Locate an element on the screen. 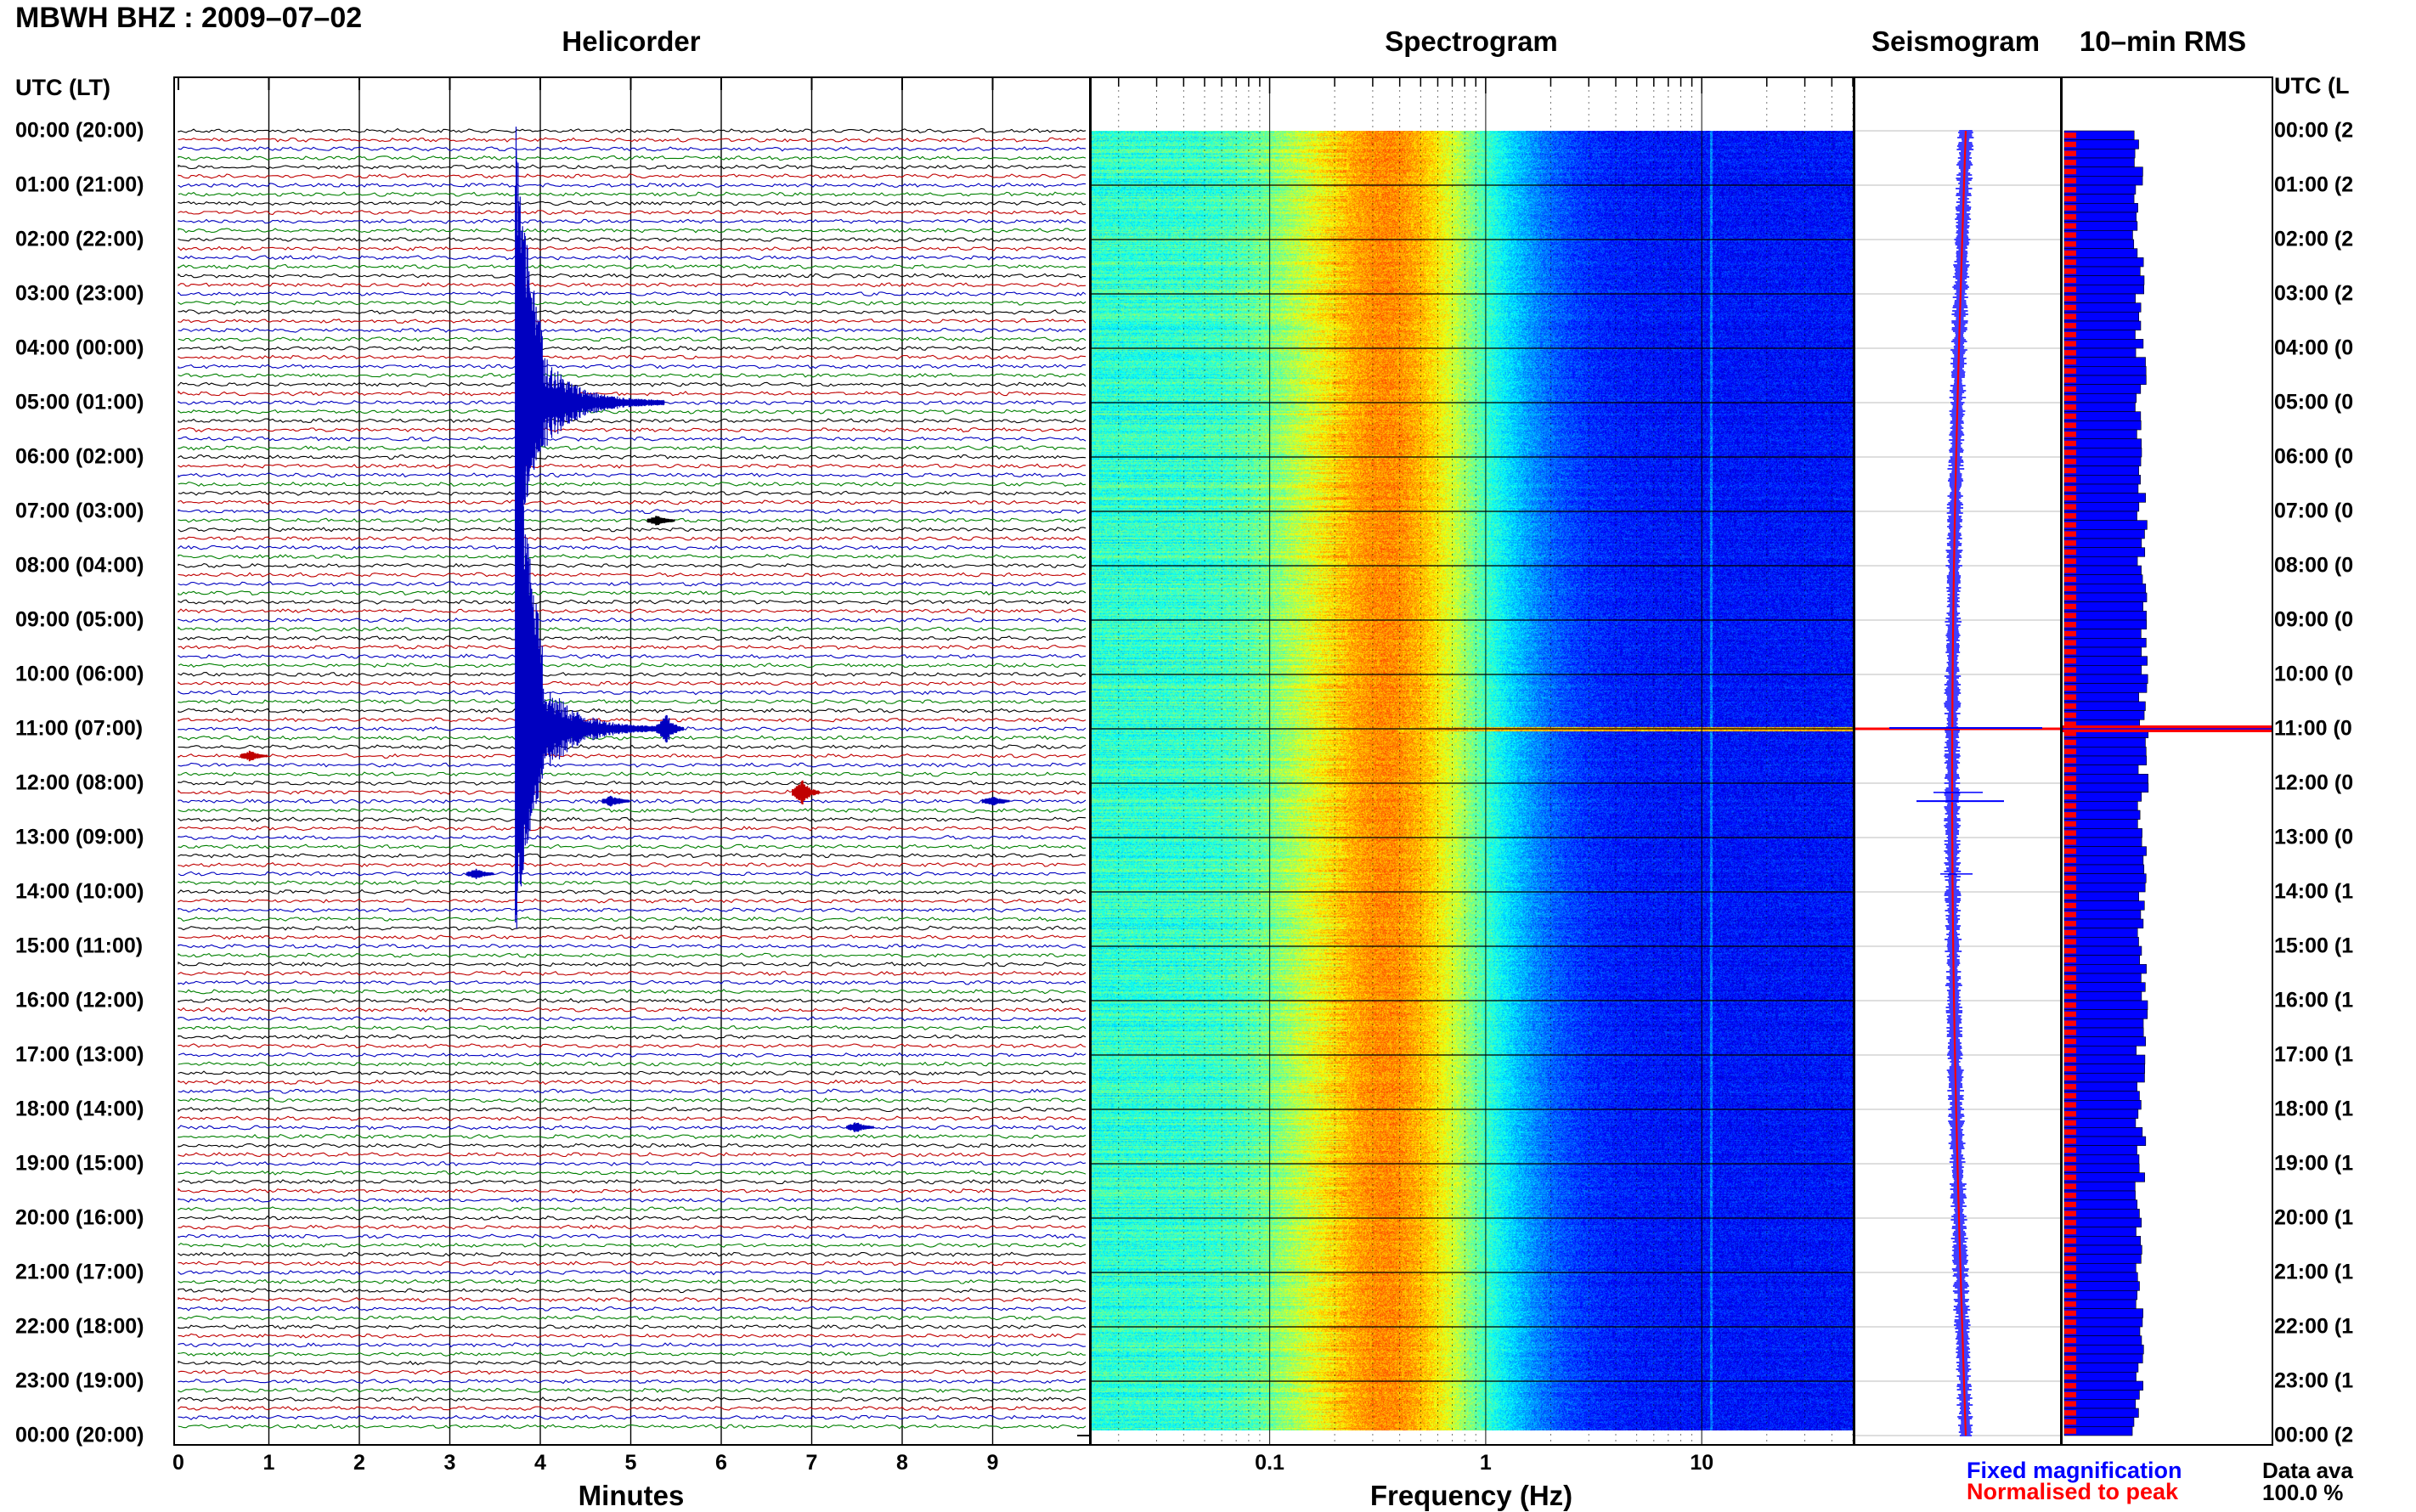 This screenshot has width=2416, height=1512. y-tick-label-right: 14:00 (1 is located at coordinates (2314, 891).